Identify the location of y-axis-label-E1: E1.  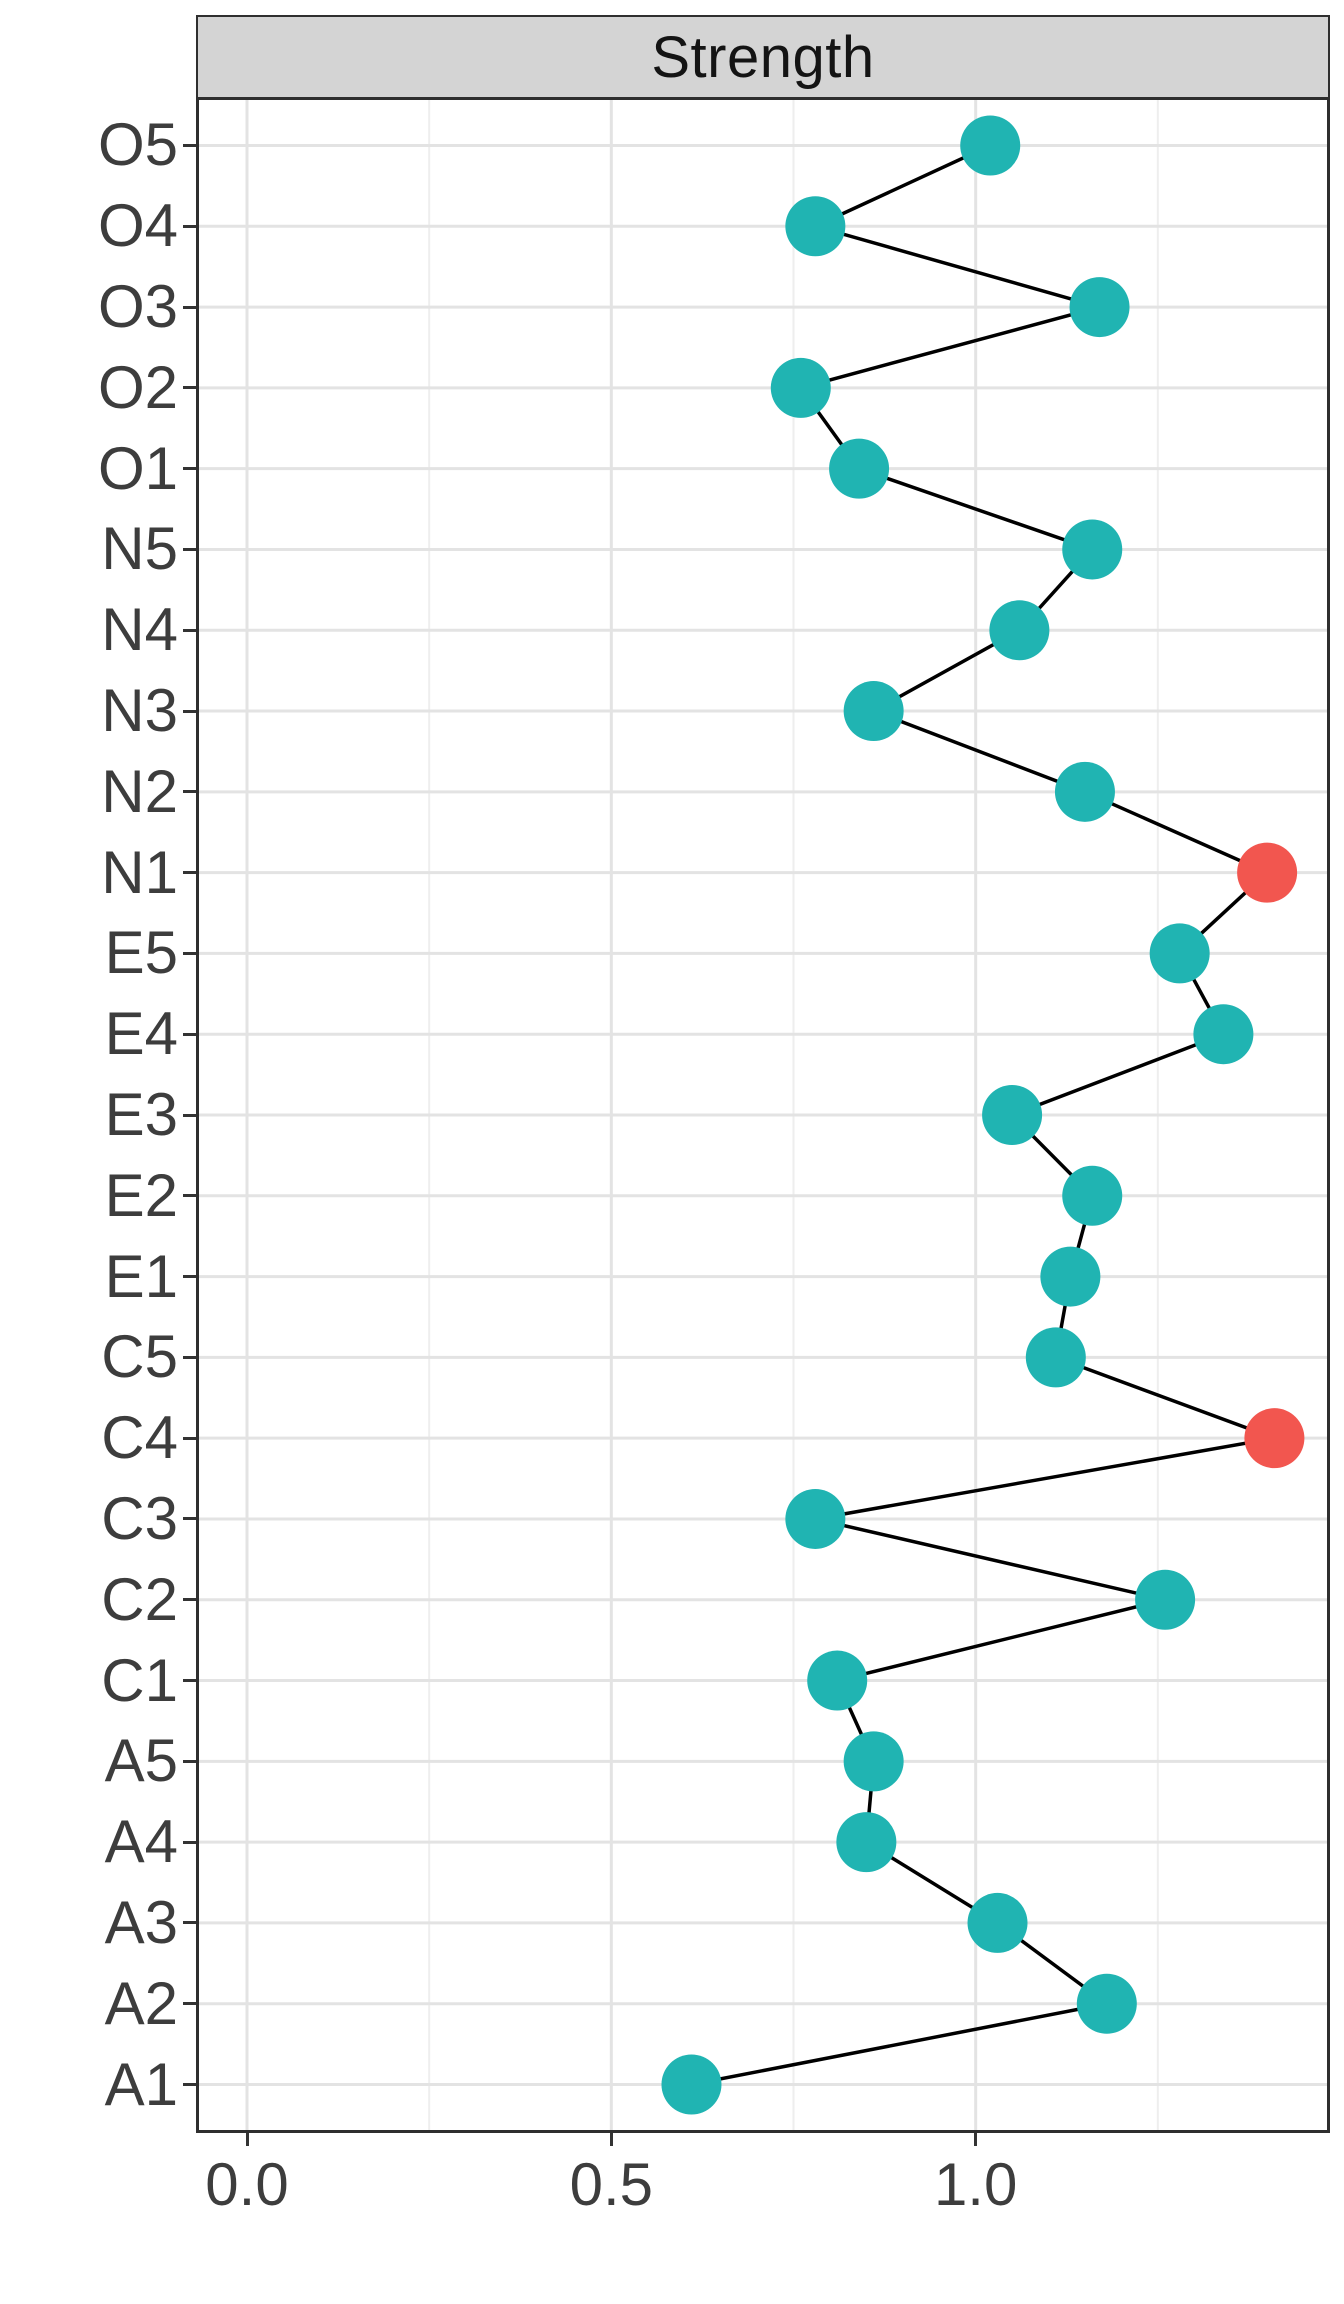
(141, 1276).